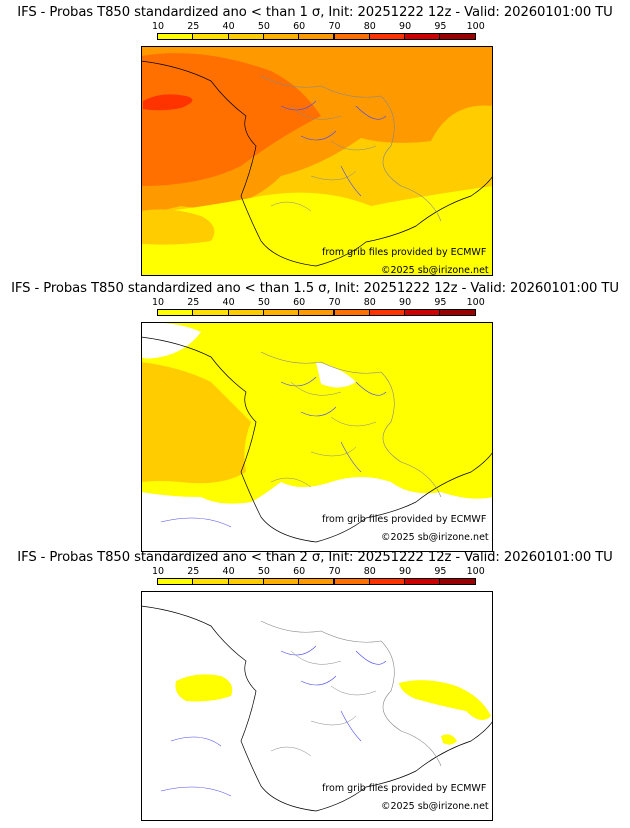 The height and width of the screenshot is (828, 630). What do you see at coordinates (336, 375) in the screenshot?
I see `no-signal-area-alps` at bounding box center [336, 375].